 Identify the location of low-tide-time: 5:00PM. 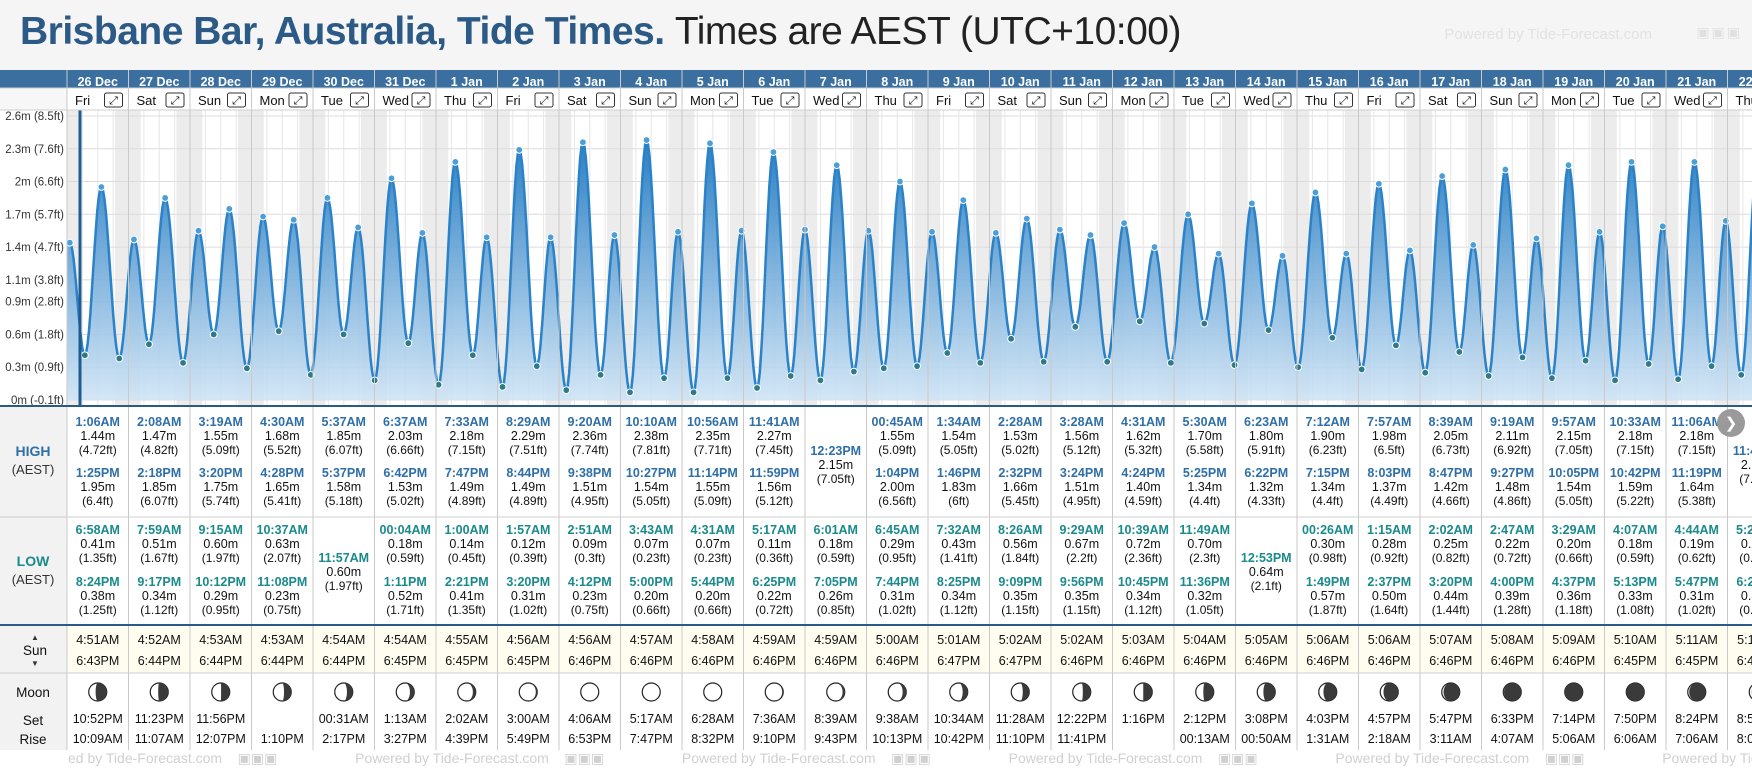
(651, 582).